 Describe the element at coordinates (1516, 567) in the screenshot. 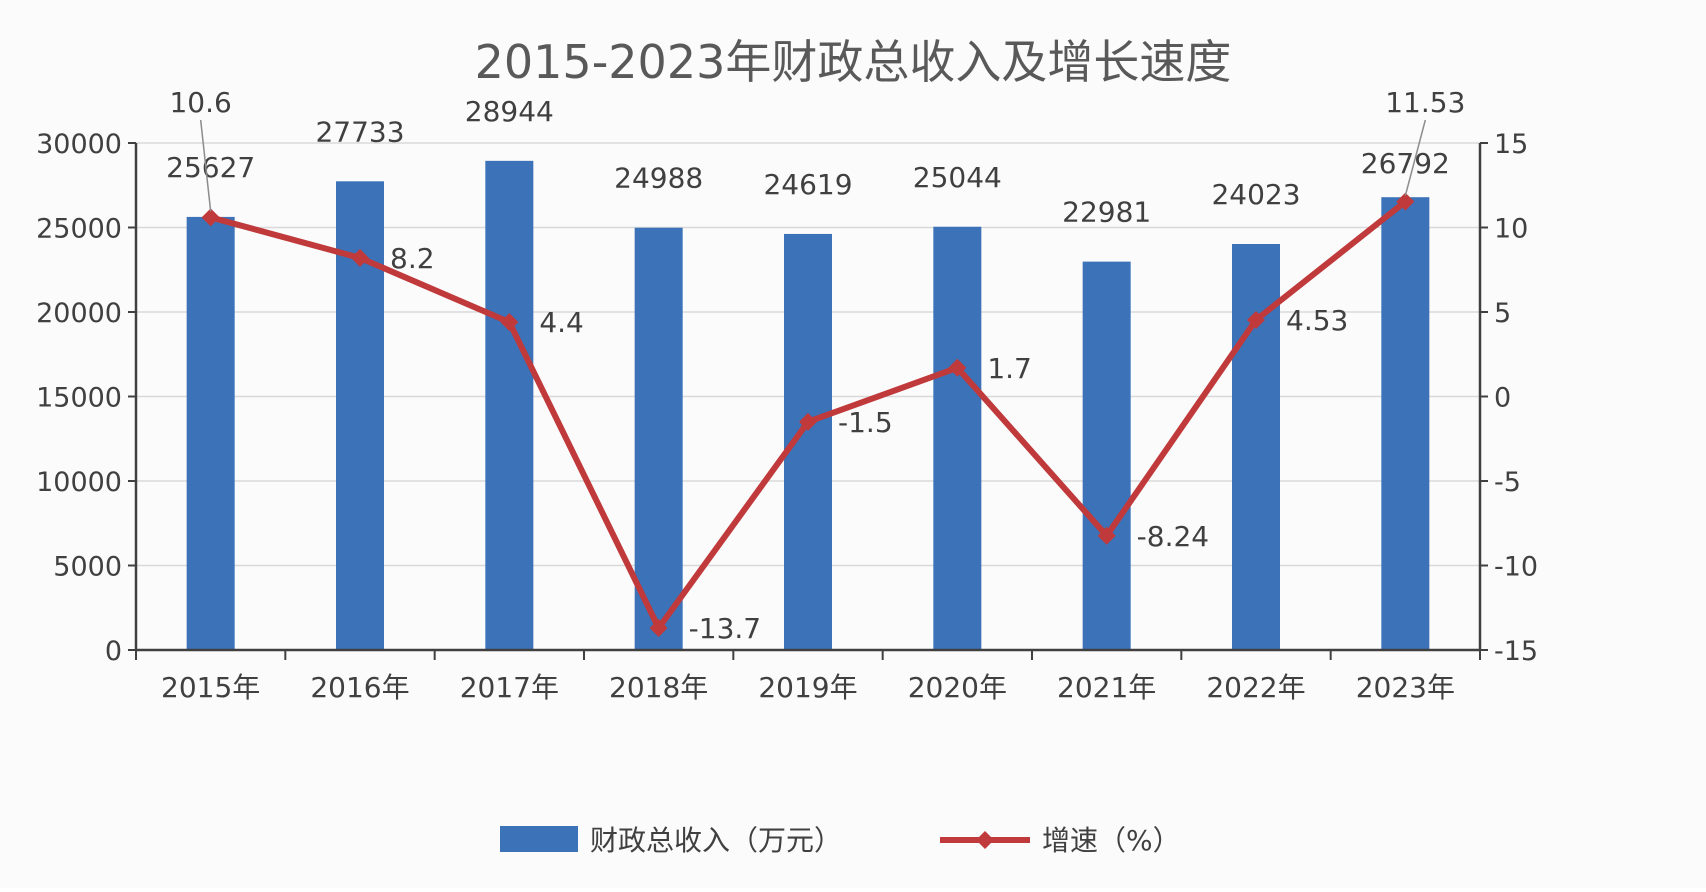

I see `y-right-tick-label: -10` at that location.